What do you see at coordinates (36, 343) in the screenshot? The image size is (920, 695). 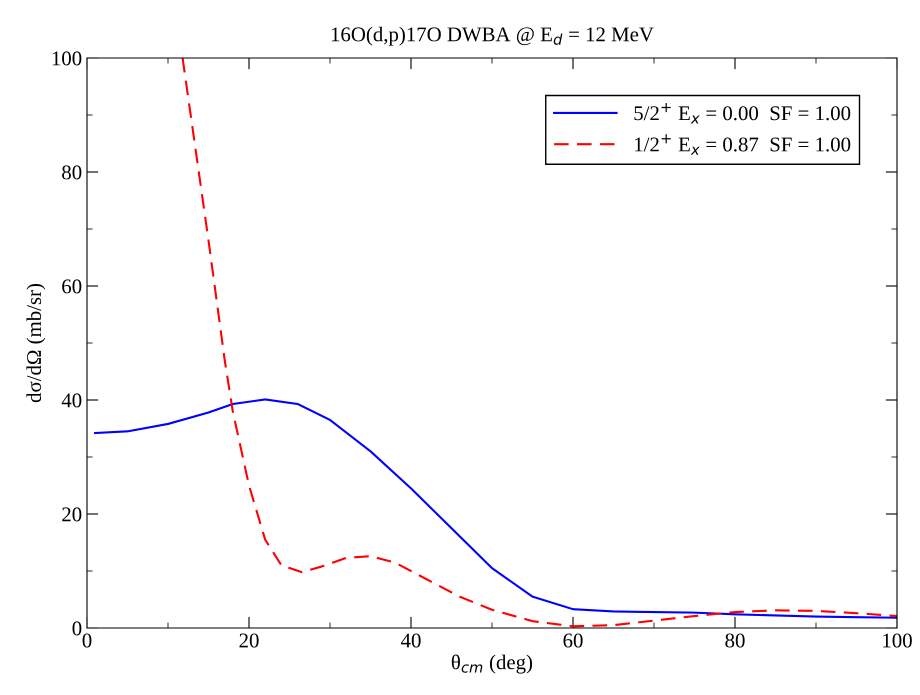 I see `y-axis-title: dσ/dΩ (mb/sr)` at bounding box center [36, 343].